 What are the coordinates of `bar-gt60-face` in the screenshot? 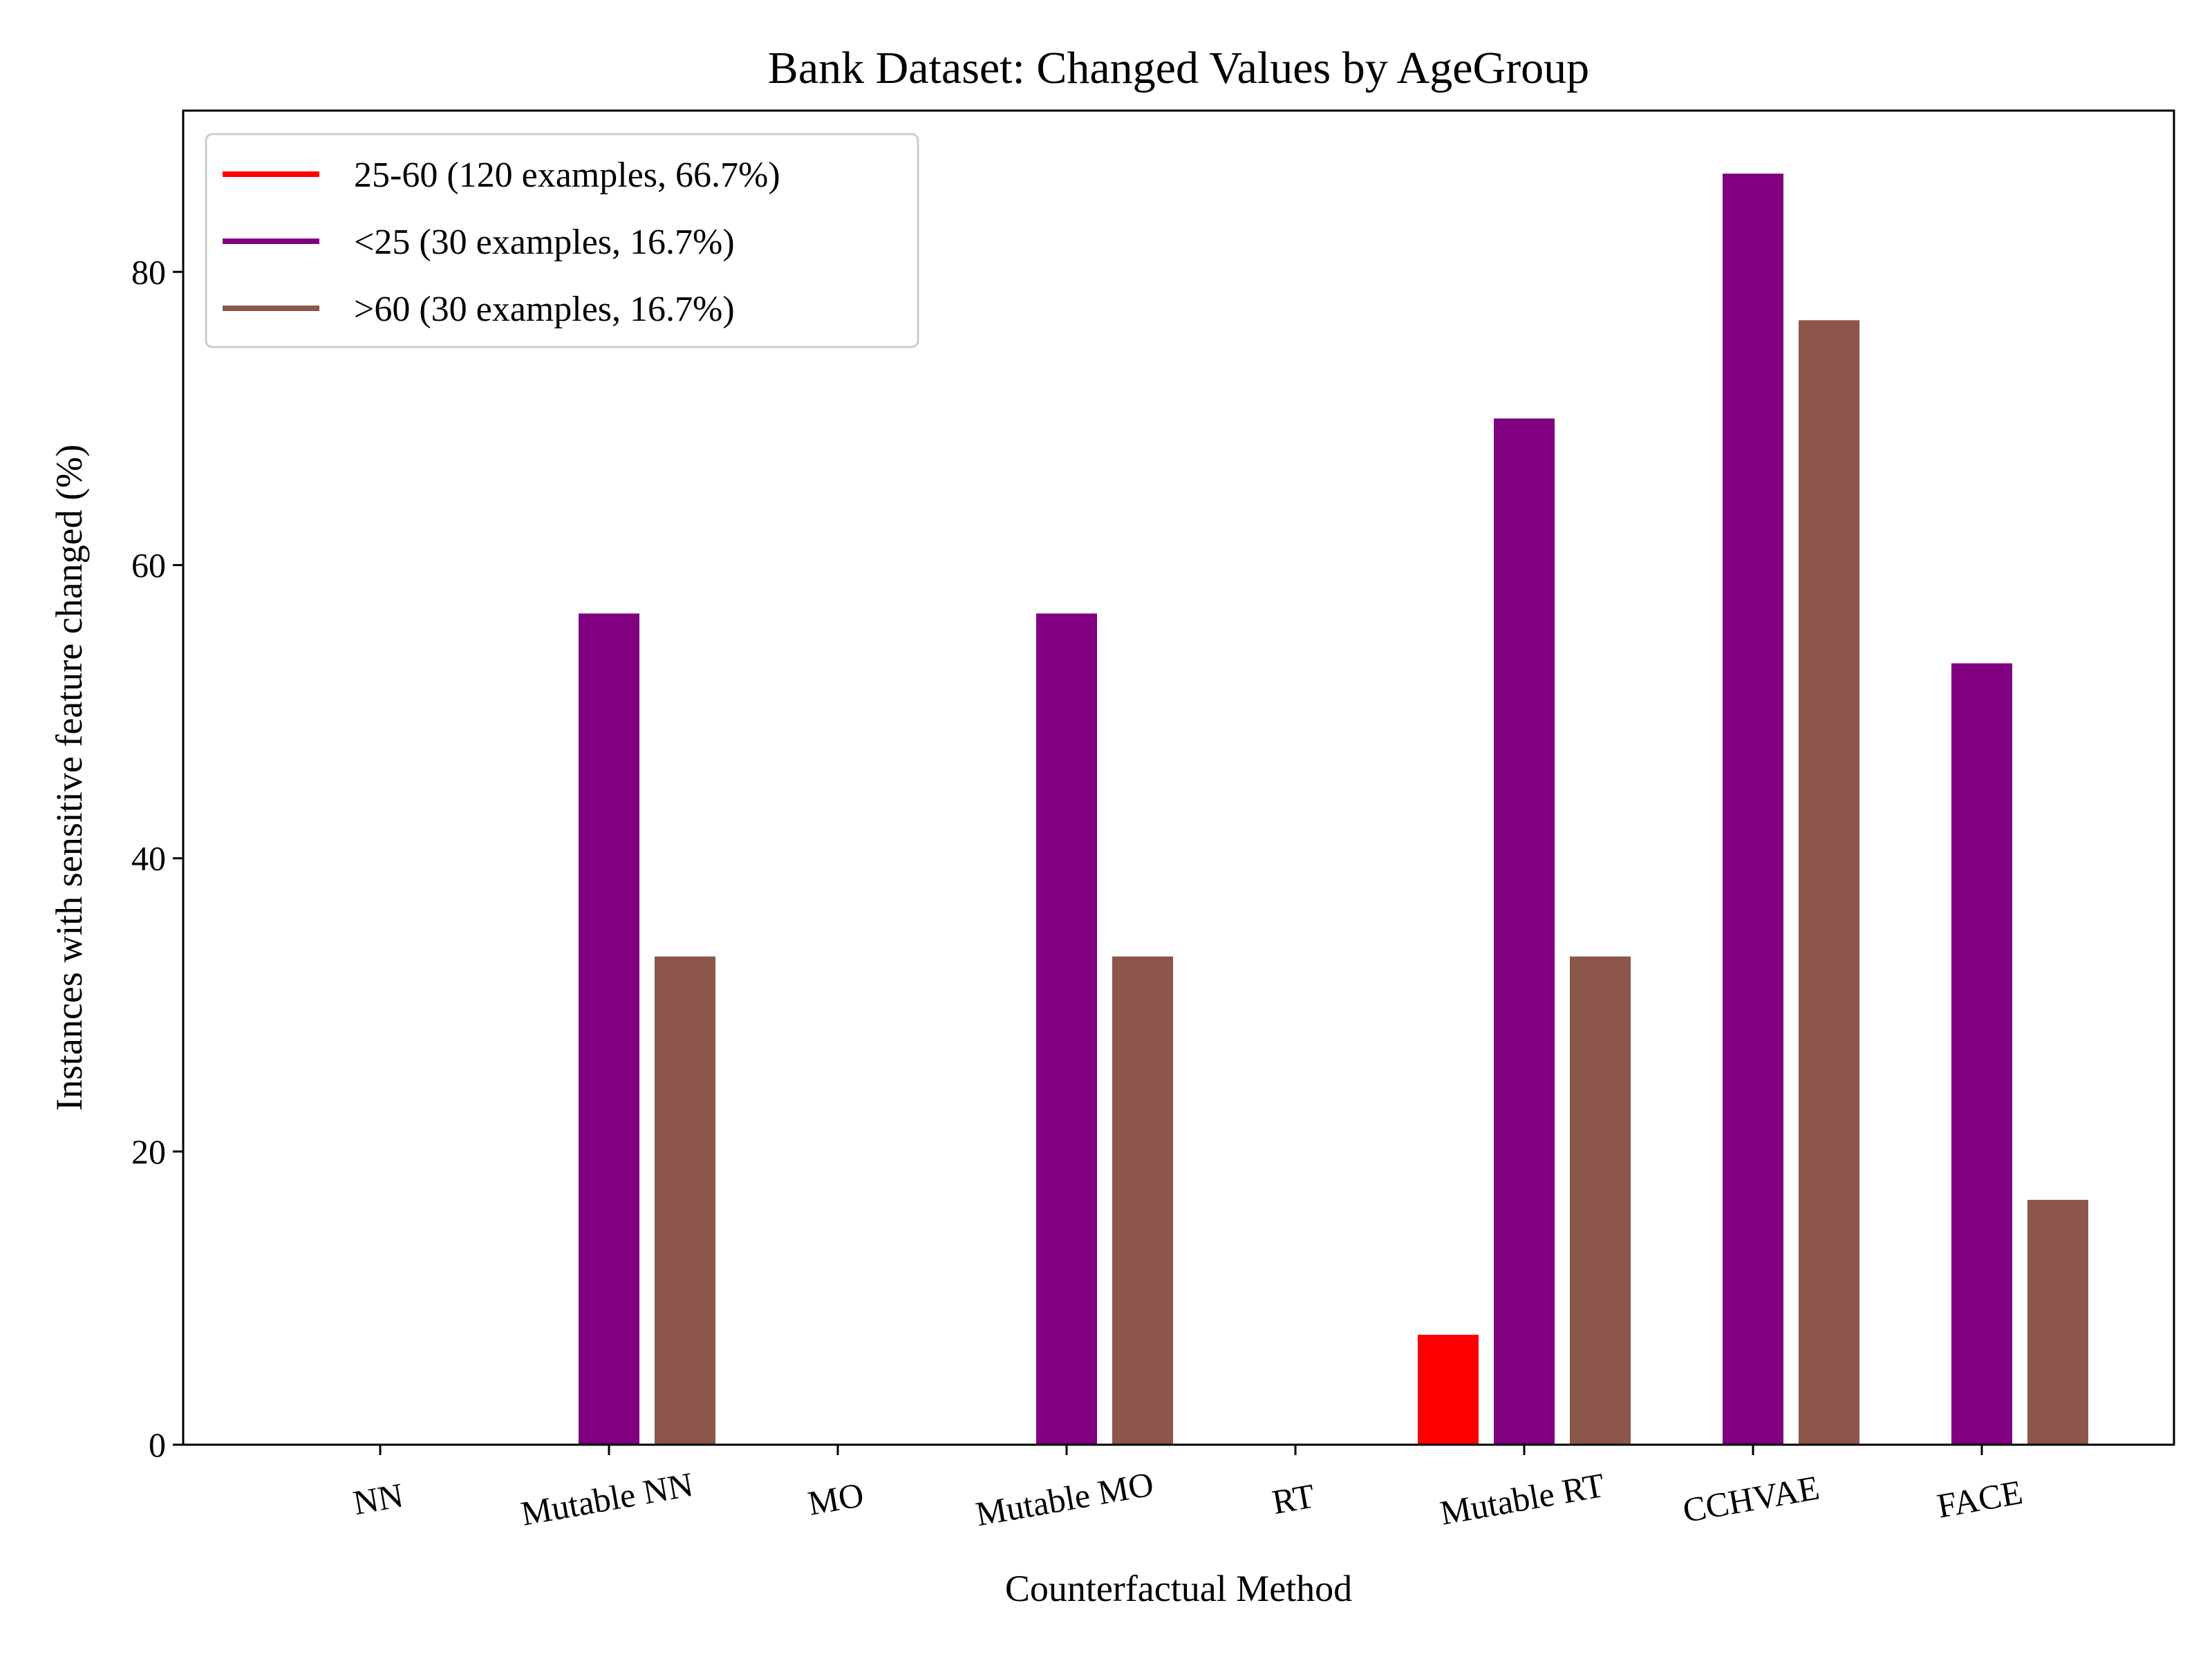 It's located at (2057, 1322).